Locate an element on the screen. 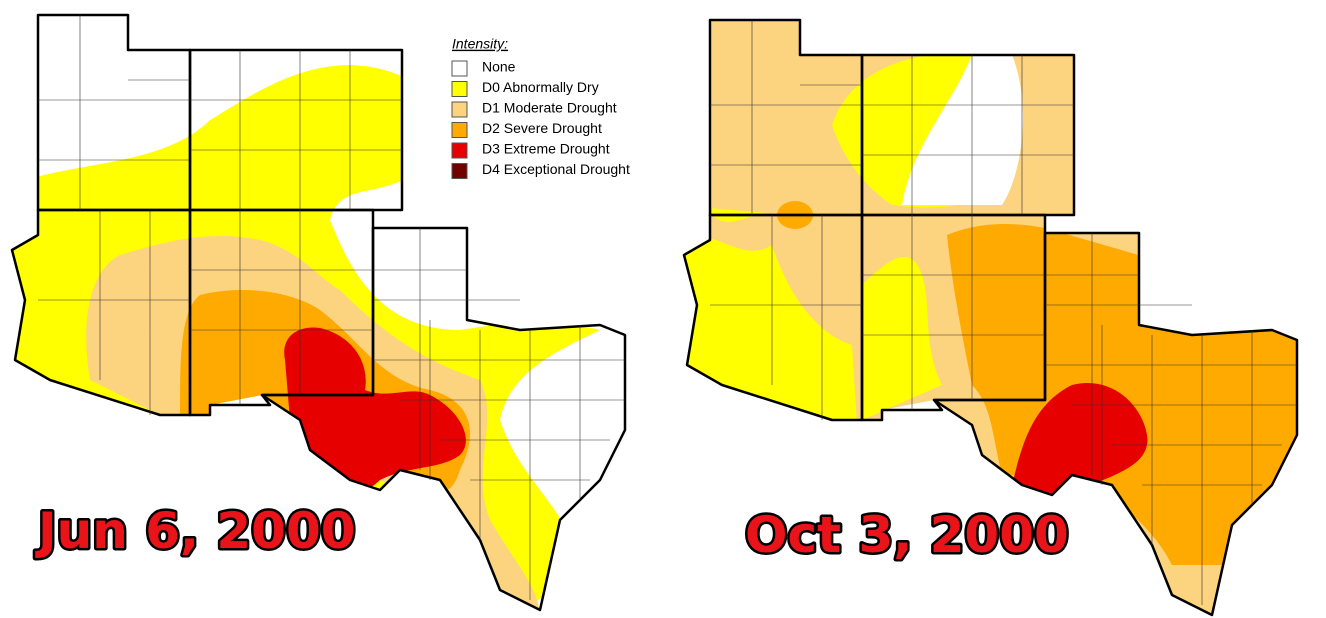  area-none is located at coordinates (962, 130).